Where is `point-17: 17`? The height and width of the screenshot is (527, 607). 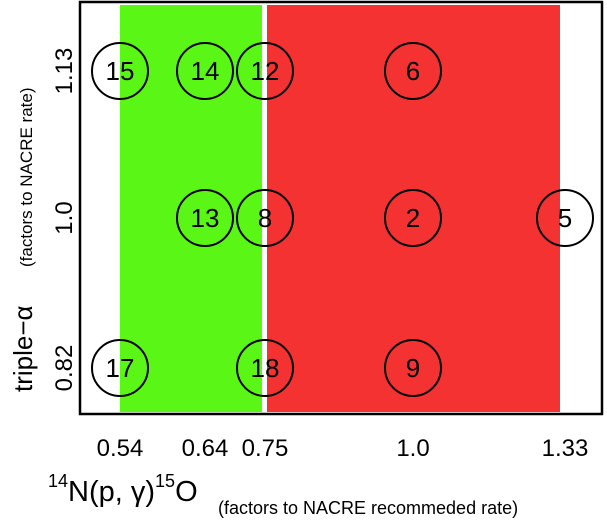
point-17: 17 is located at coordinates (120, 368).